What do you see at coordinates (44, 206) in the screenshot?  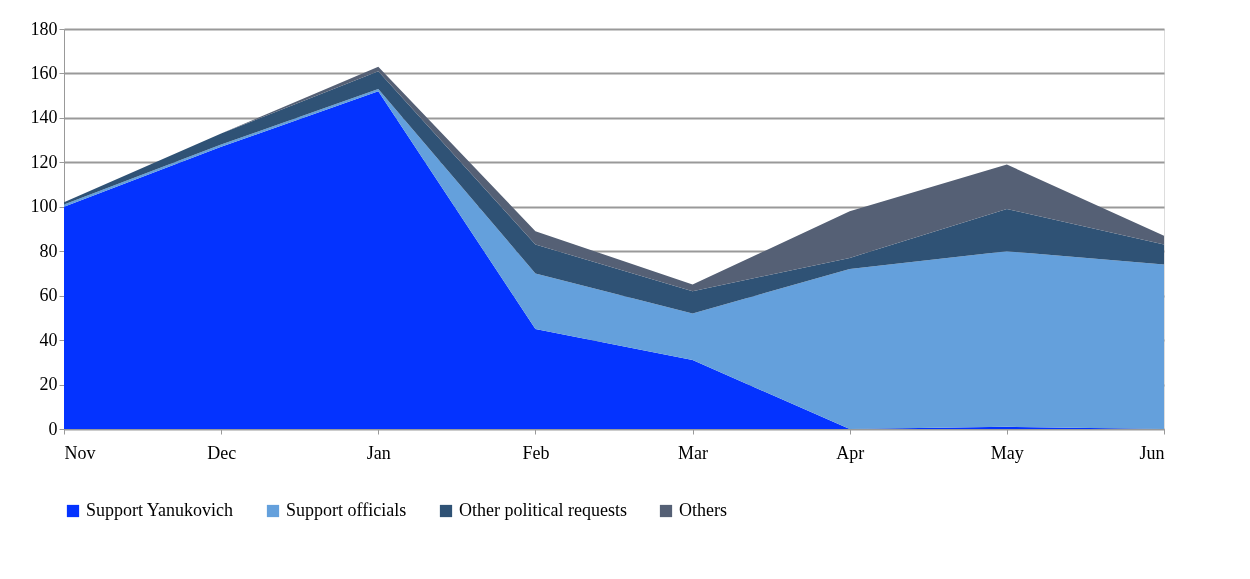 I see `y-tick-label: 100` at bounding box center [44, 206].